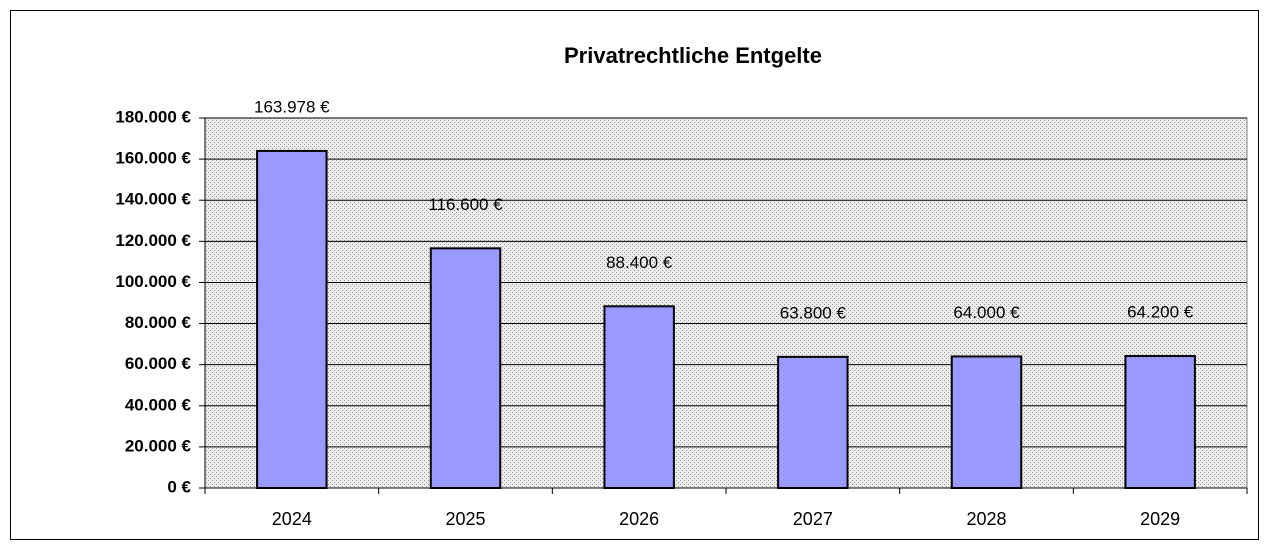 The width and height of the screenshot is (1269, 556). Describe the element at coordinates (986, 312) in the screenshot. I see `data-label: 64.000 €` at that location.